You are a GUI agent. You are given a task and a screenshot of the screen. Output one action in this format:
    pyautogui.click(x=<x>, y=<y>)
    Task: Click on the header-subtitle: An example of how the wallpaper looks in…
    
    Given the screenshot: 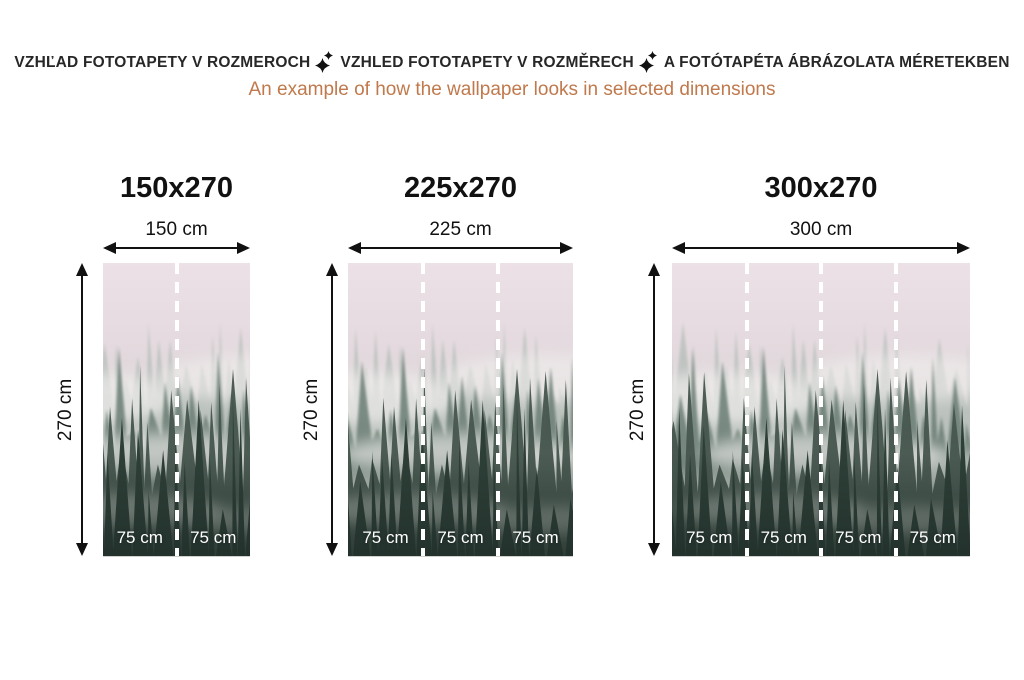 What is the action you would take?
    pyautogui.click(x=512, y=89)
    